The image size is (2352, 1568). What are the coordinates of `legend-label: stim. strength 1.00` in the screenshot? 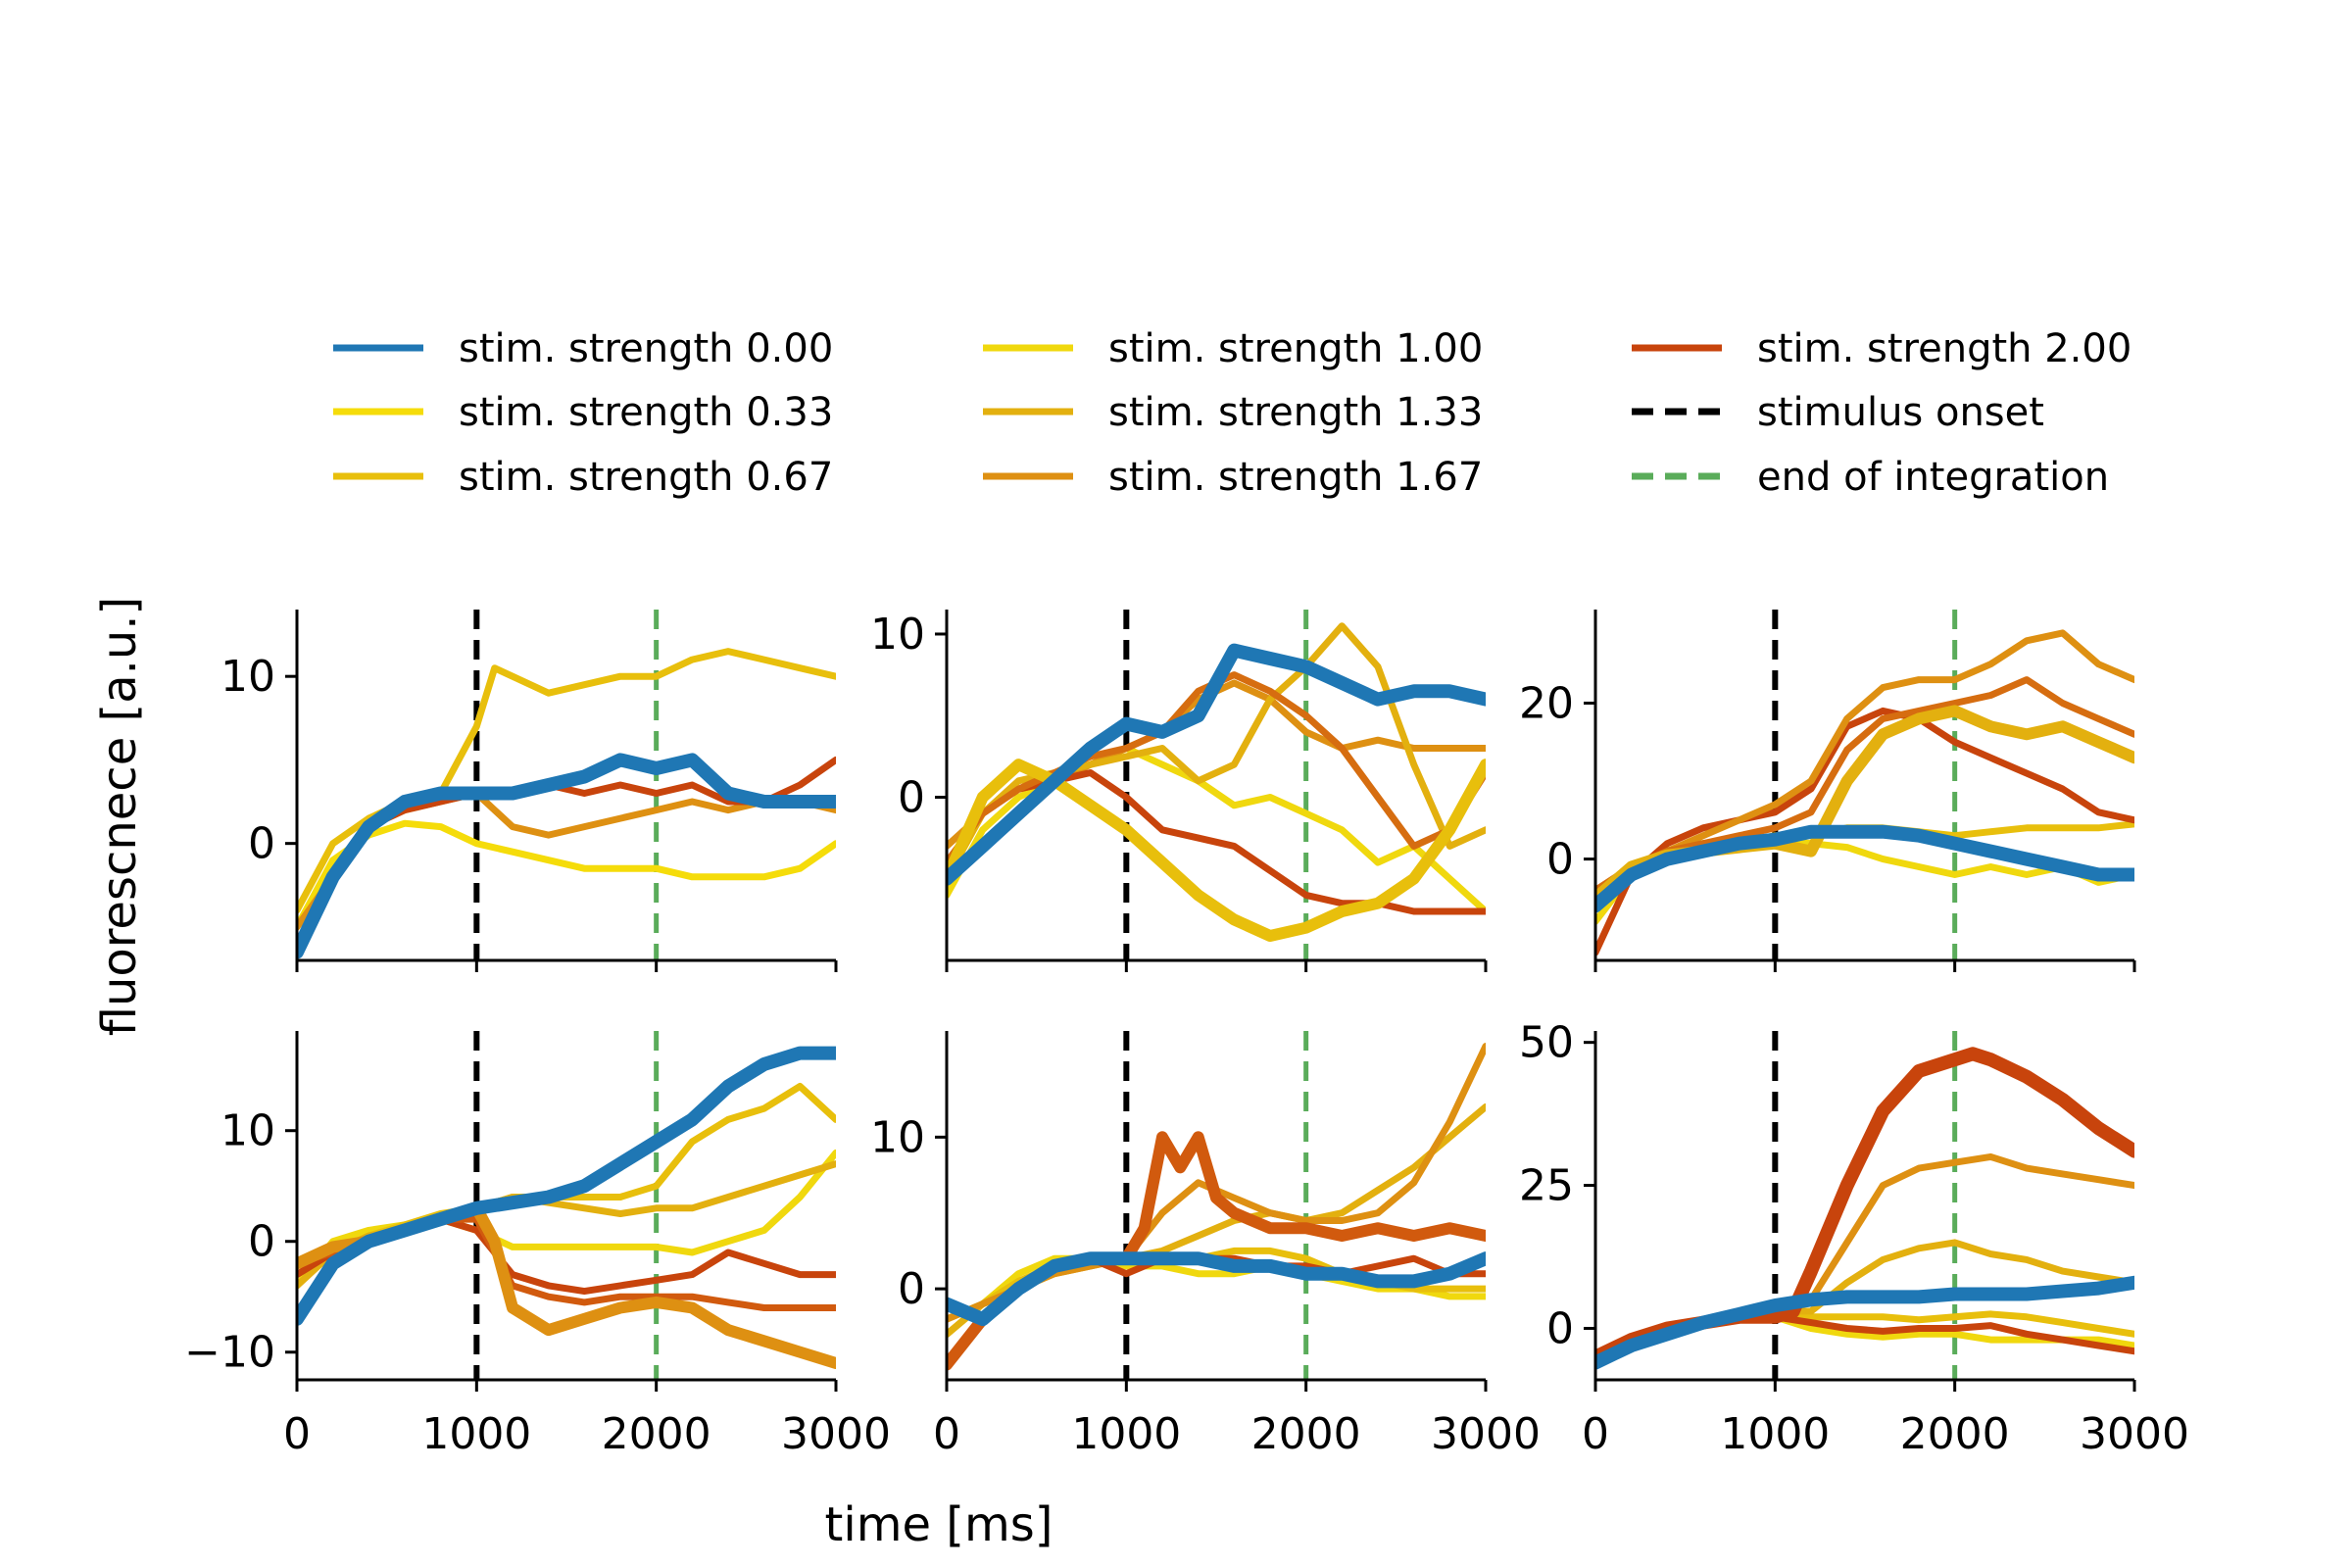 It's located at (1295, 348).